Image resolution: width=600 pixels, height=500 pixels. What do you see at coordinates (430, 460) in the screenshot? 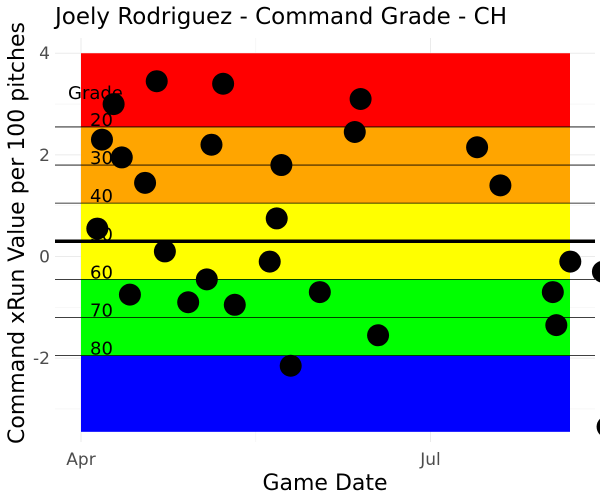
I see `x-tick-label: Jul` at bounding box center [430, 460].